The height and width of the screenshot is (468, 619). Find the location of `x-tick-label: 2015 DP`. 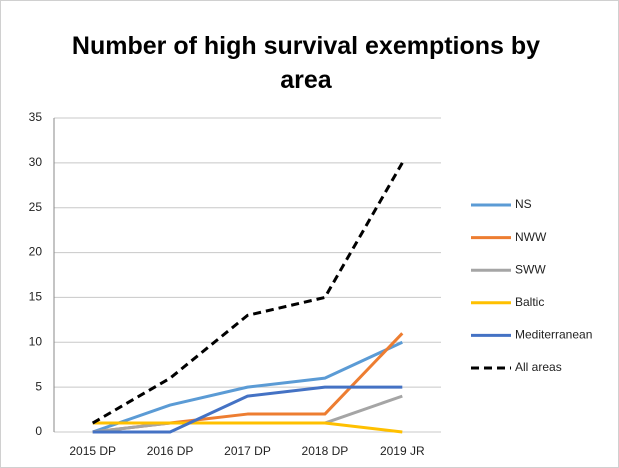

x-tick-label: 2015 DP is located at coordinates (92, 451).